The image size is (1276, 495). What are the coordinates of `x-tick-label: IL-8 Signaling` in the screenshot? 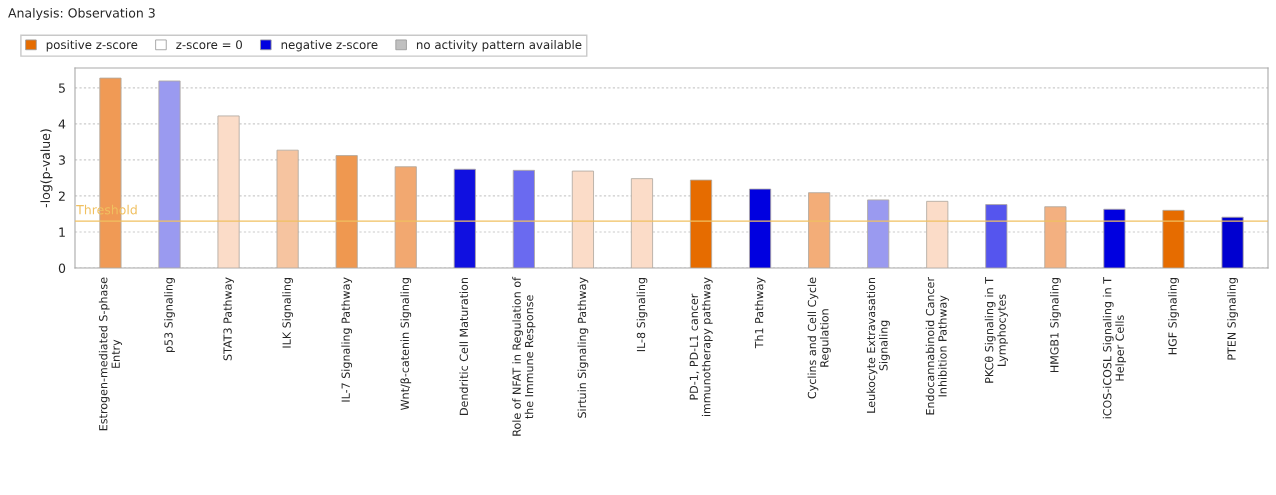 It's located at (642, 315).